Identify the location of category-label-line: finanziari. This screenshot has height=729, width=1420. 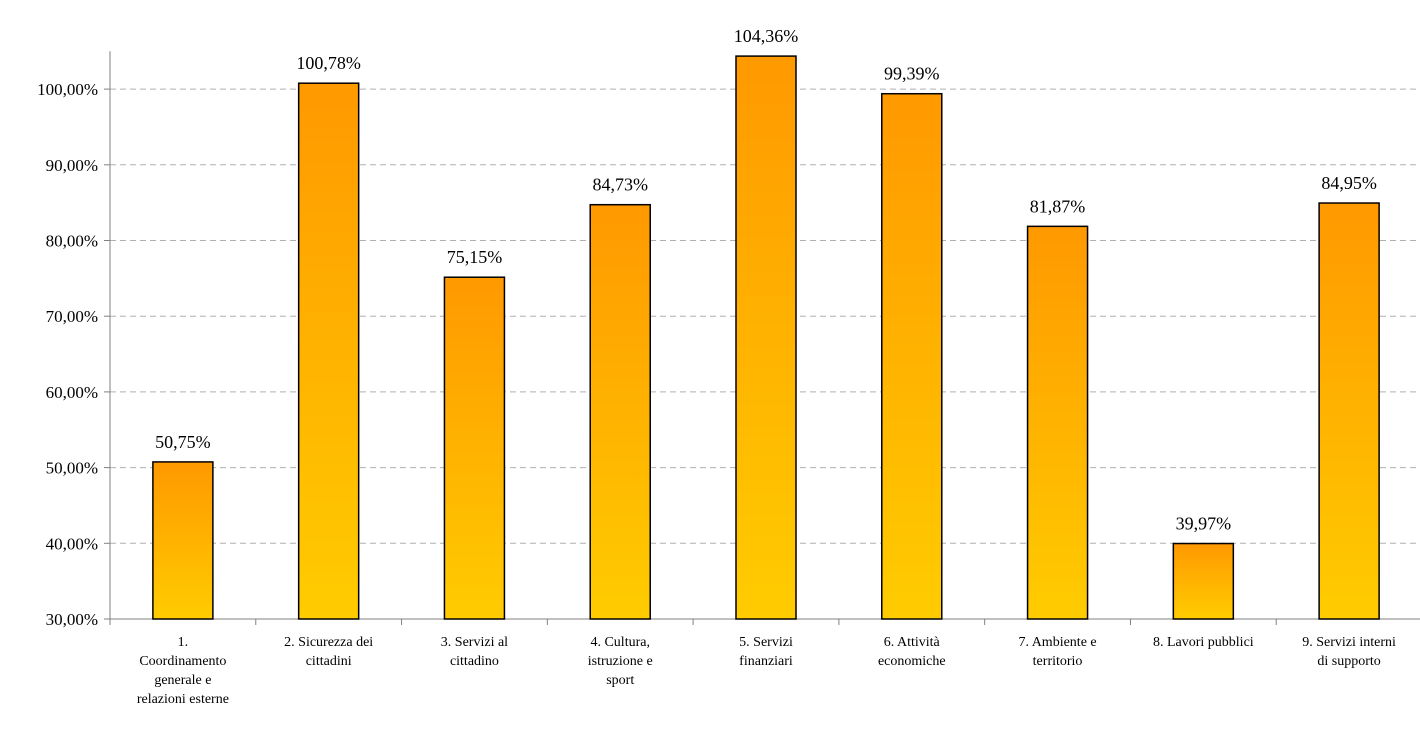
(766, 661).